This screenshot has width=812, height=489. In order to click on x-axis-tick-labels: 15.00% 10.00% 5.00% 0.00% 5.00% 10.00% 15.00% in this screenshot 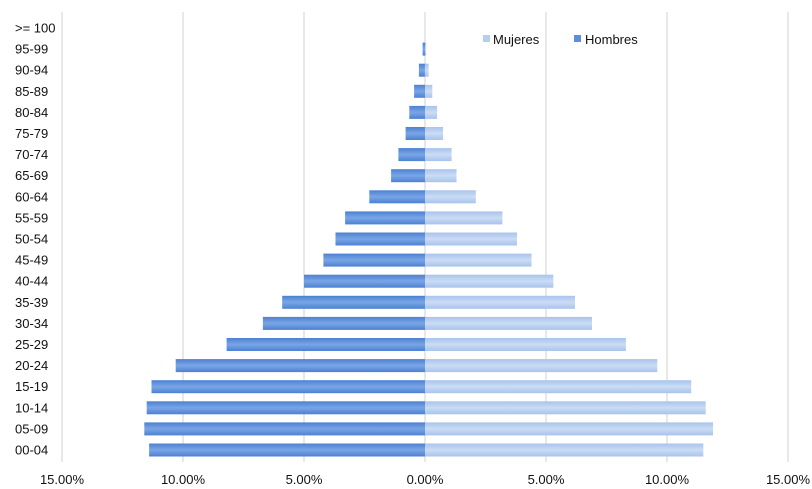, I will do `click(425, 479)`.